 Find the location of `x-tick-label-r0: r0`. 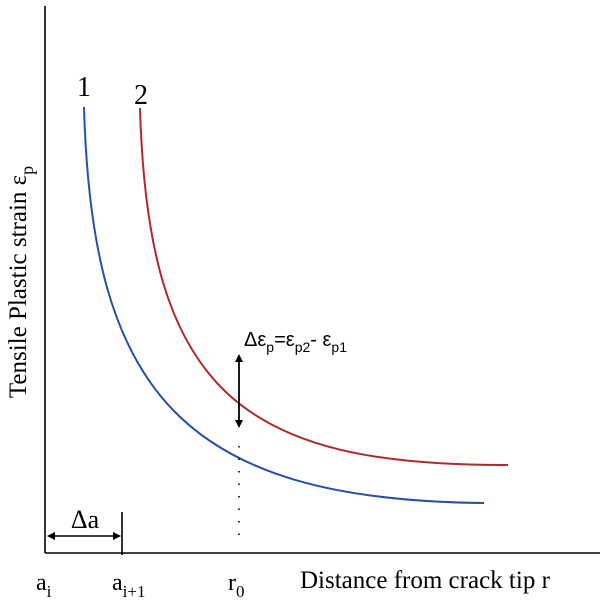

x-tick-label-r0: r0 is located at coordinates (236, 585).